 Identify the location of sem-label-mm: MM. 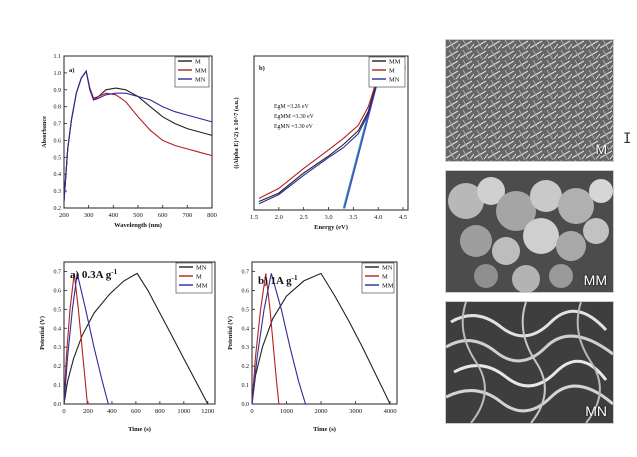
(595, 280).